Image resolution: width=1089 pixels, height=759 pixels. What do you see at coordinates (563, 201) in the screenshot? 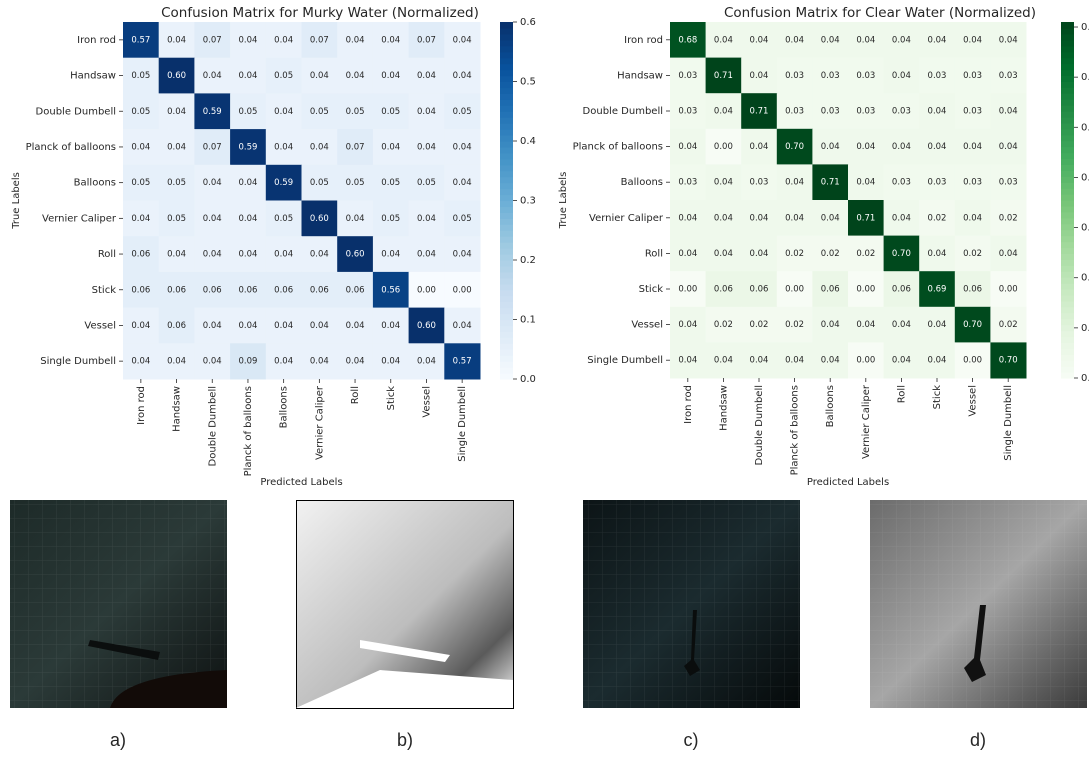
I see `y-axis-label: True Labels` at bounding box center [563, 201].